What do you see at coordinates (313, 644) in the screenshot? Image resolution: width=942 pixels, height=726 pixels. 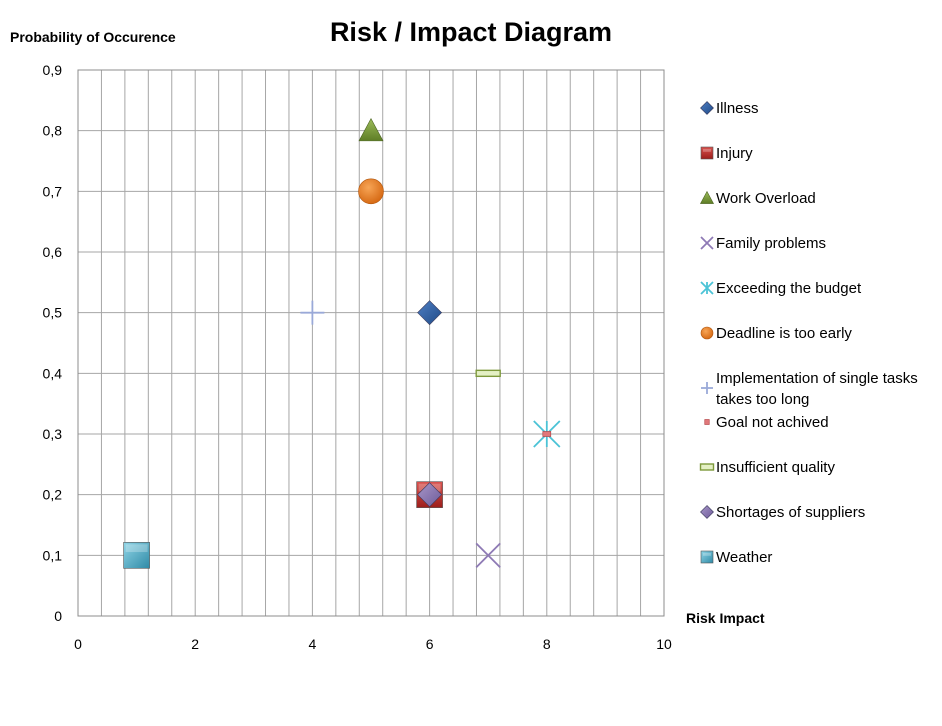 I see `x-tick-label: 4` at bounding box center [313, 644].